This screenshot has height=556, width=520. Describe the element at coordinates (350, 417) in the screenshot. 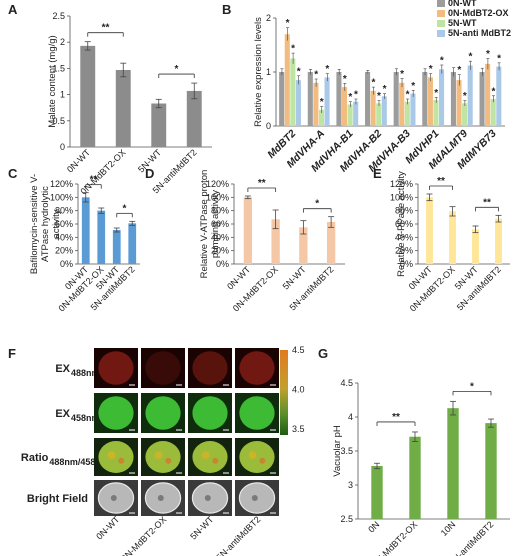

I see `y-tick-label: 4` at that location.